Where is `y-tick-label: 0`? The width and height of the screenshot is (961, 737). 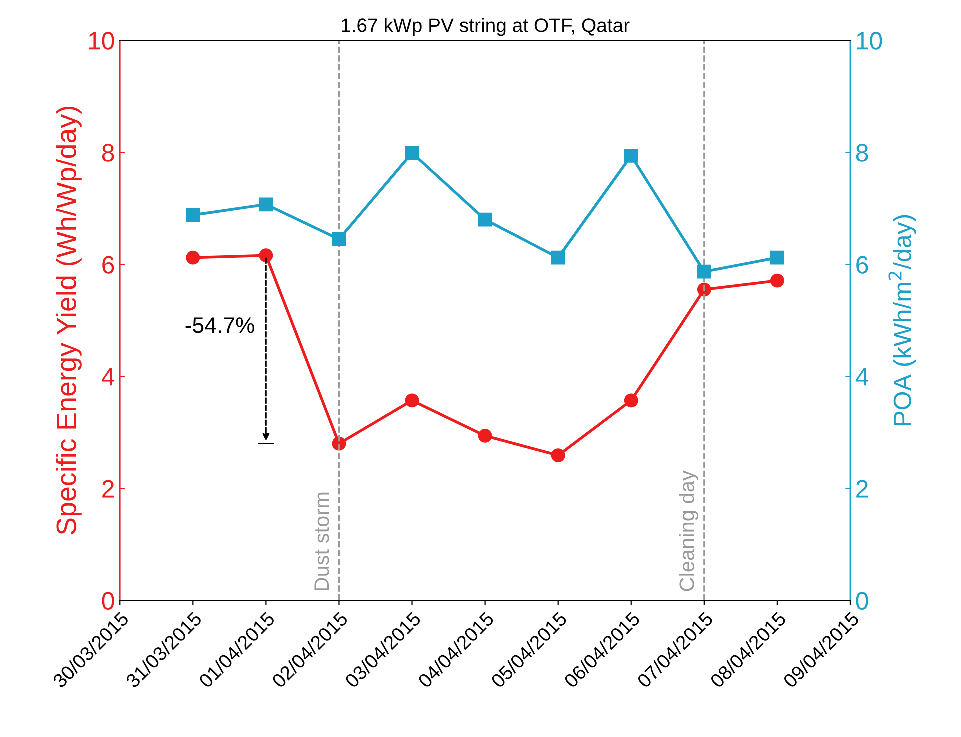 y-tick-label: 0 is located at coordinates (108, 601).